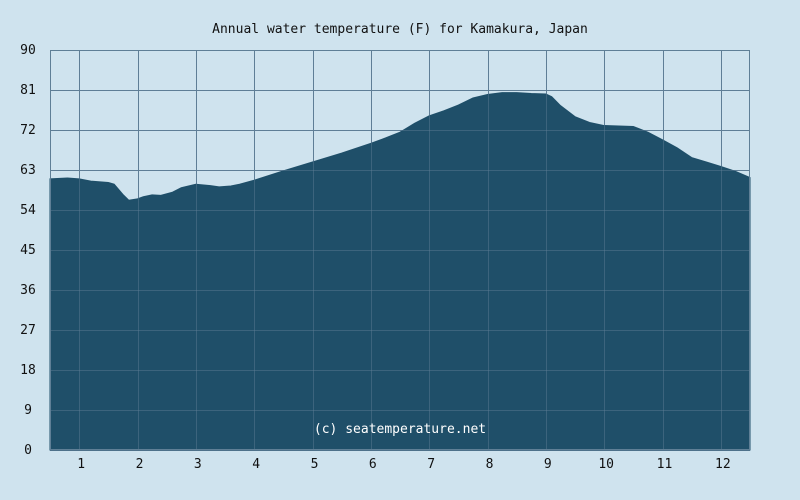 The height and width of the screenshot is (500, 800). Describe the element at coordinates (28, 50) in the screenshot. I see `y-tick-label: 90` at that location.